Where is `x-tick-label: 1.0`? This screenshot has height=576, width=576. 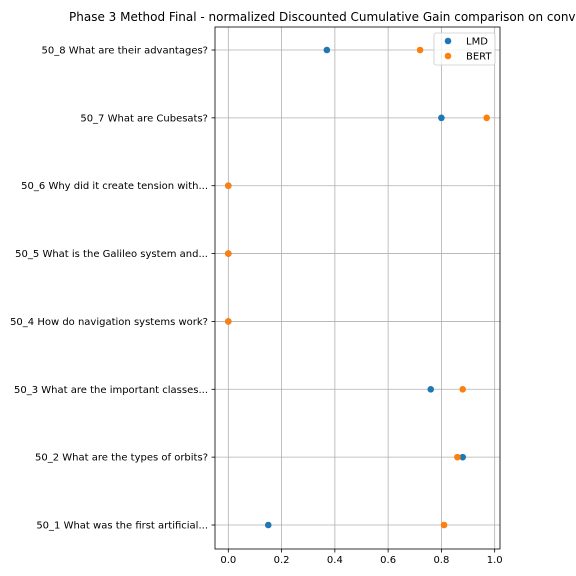 x-tick-label: 1.0 is located at coordinates (495, 560).